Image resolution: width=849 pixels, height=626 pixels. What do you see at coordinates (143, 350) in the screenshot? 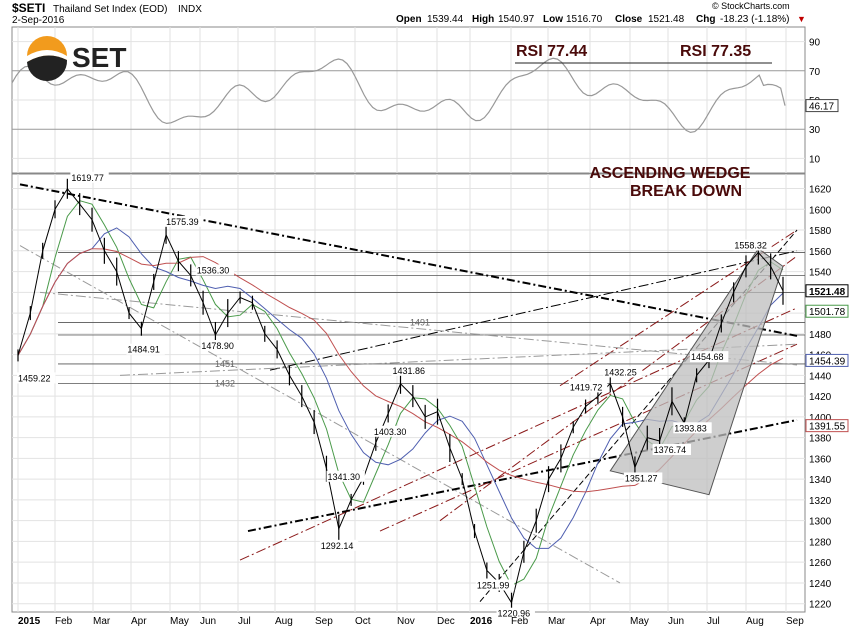
I see `price-point-label: 1484.91` at bounding box center [143, 350].